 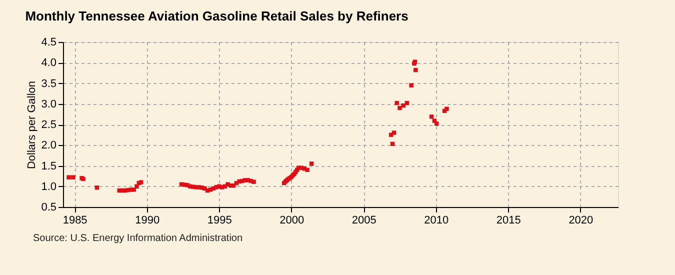 I want to click on y-tick-label: 2.0, so click(x=48, y=146).